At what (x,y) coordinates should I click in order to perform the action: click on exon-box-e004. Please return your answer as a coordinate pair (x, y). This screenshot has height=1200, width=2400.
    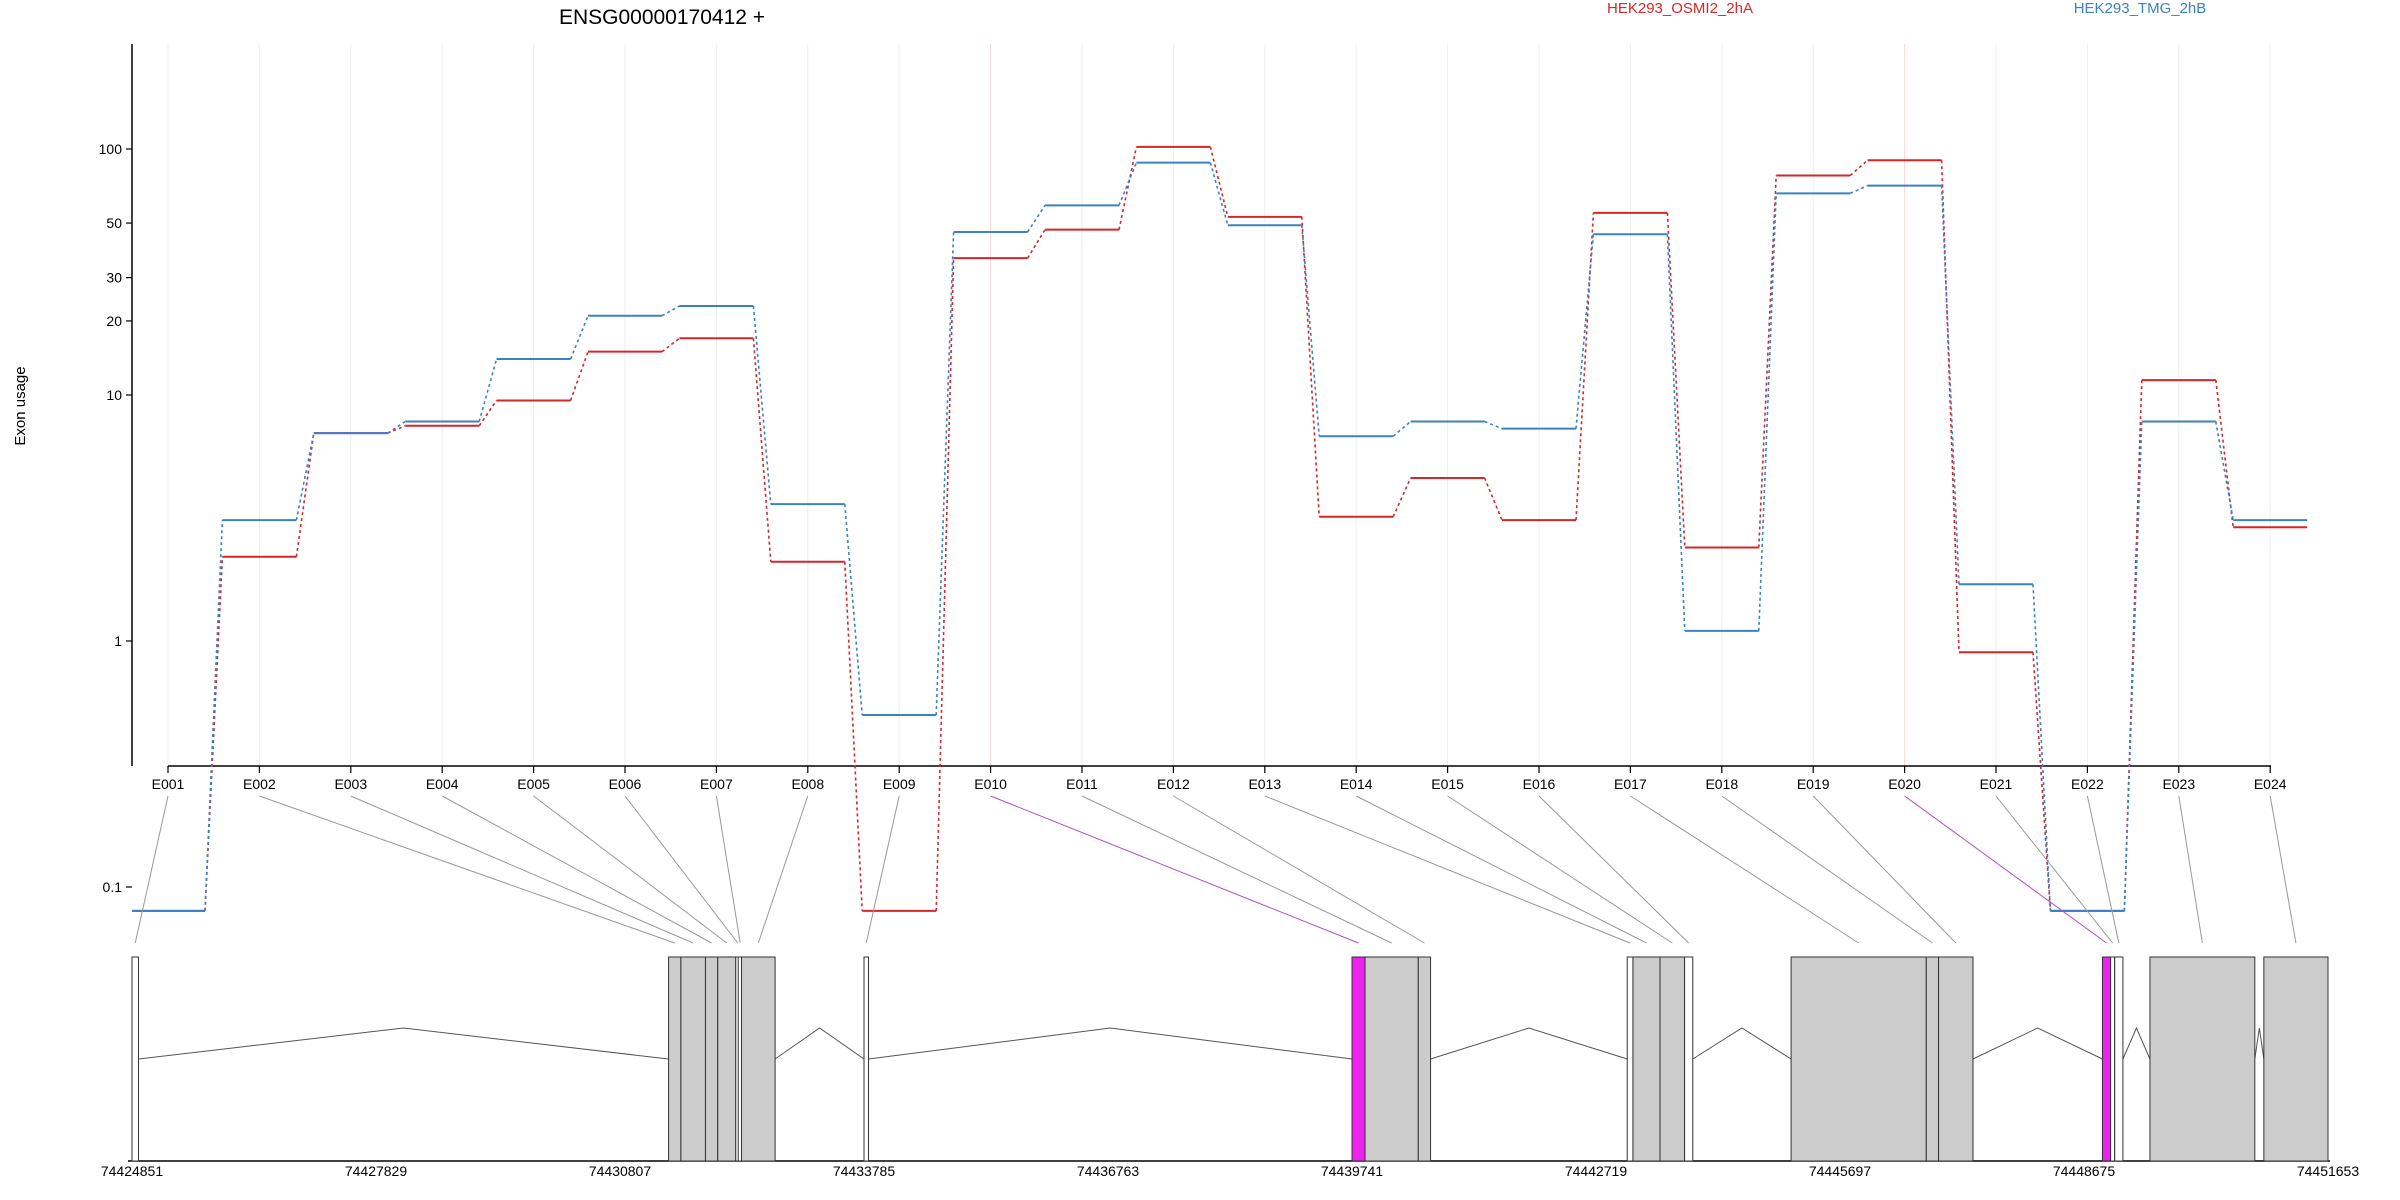
    Looking at the image, I should click on (711, 1059).